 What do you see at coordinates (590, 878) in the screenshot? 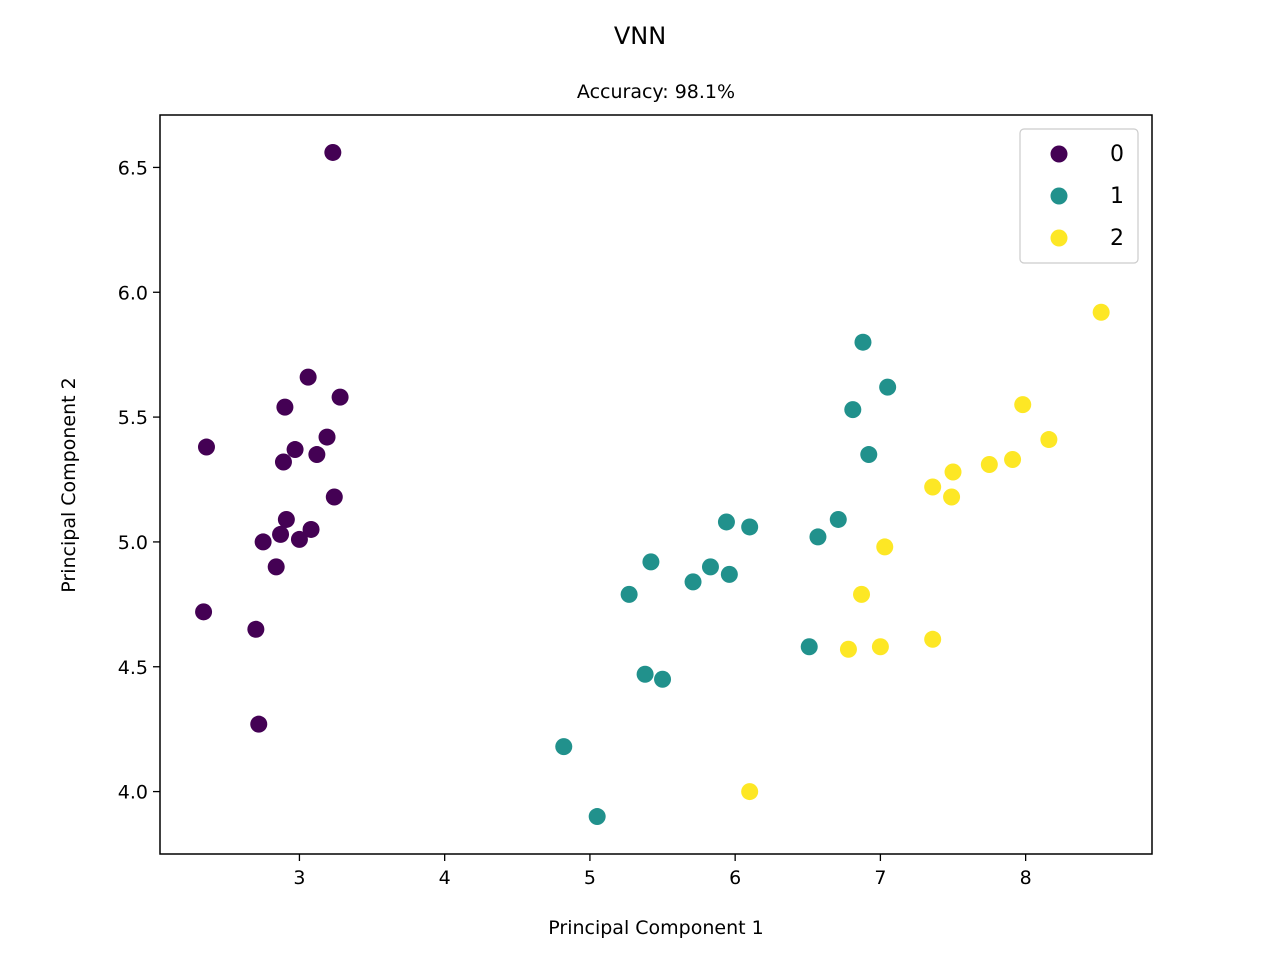
I see `x-tick-label: 5` at bounding box center [590, 878].